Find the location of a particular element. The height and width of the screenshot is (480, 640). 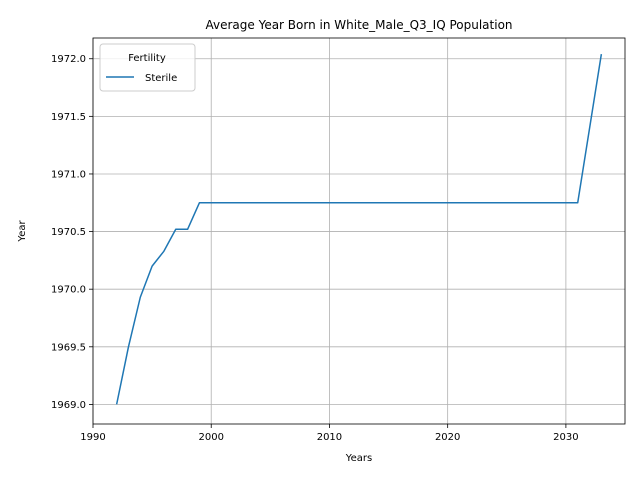

x-axis-label: Years is located at coordinates (358, 458).